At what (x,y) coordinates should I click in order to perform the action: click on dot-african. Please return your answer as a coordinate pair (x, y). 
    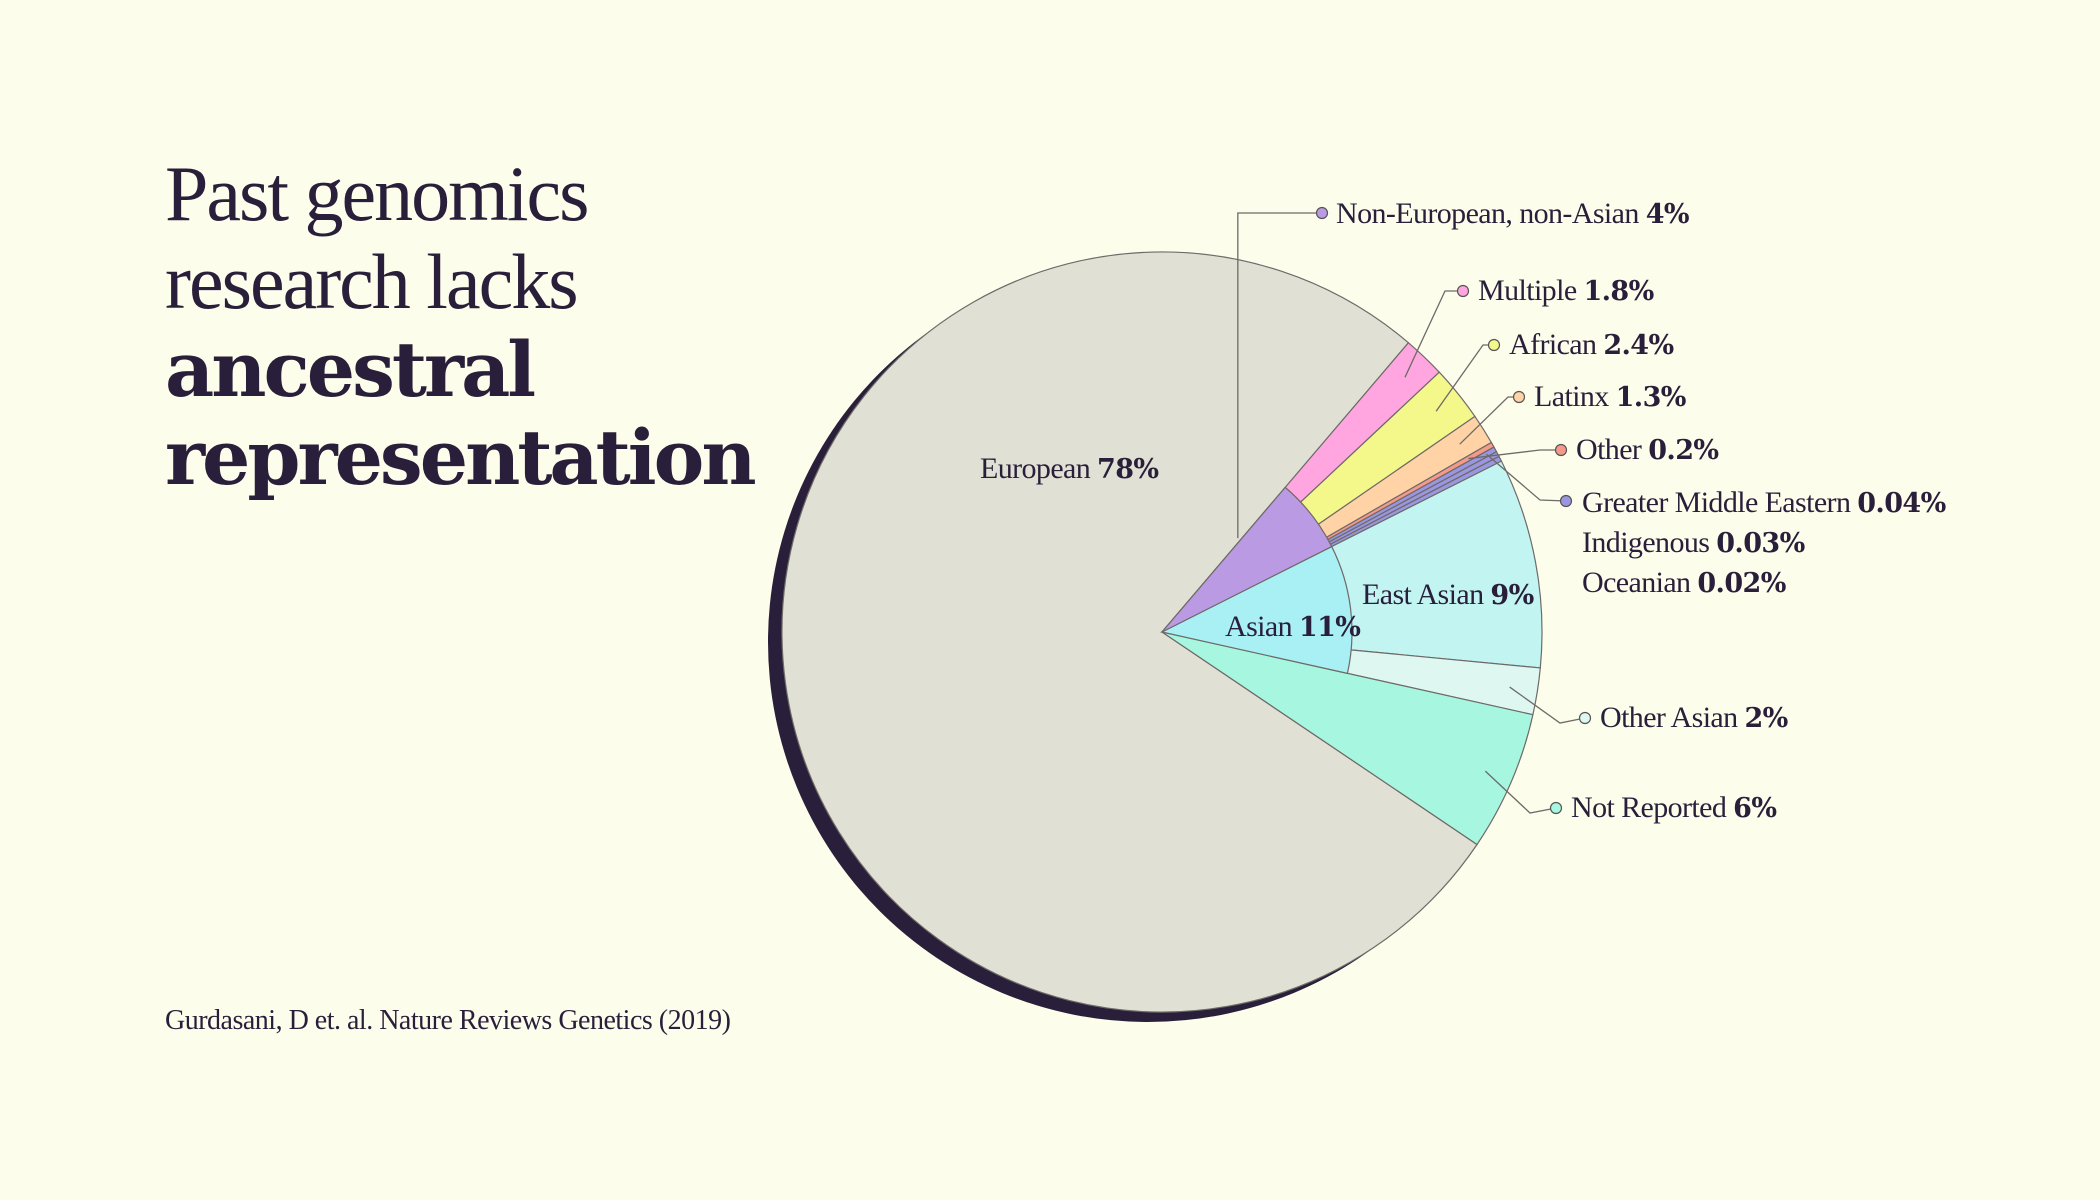
    Looking at the image, I should click on (1494, 345).